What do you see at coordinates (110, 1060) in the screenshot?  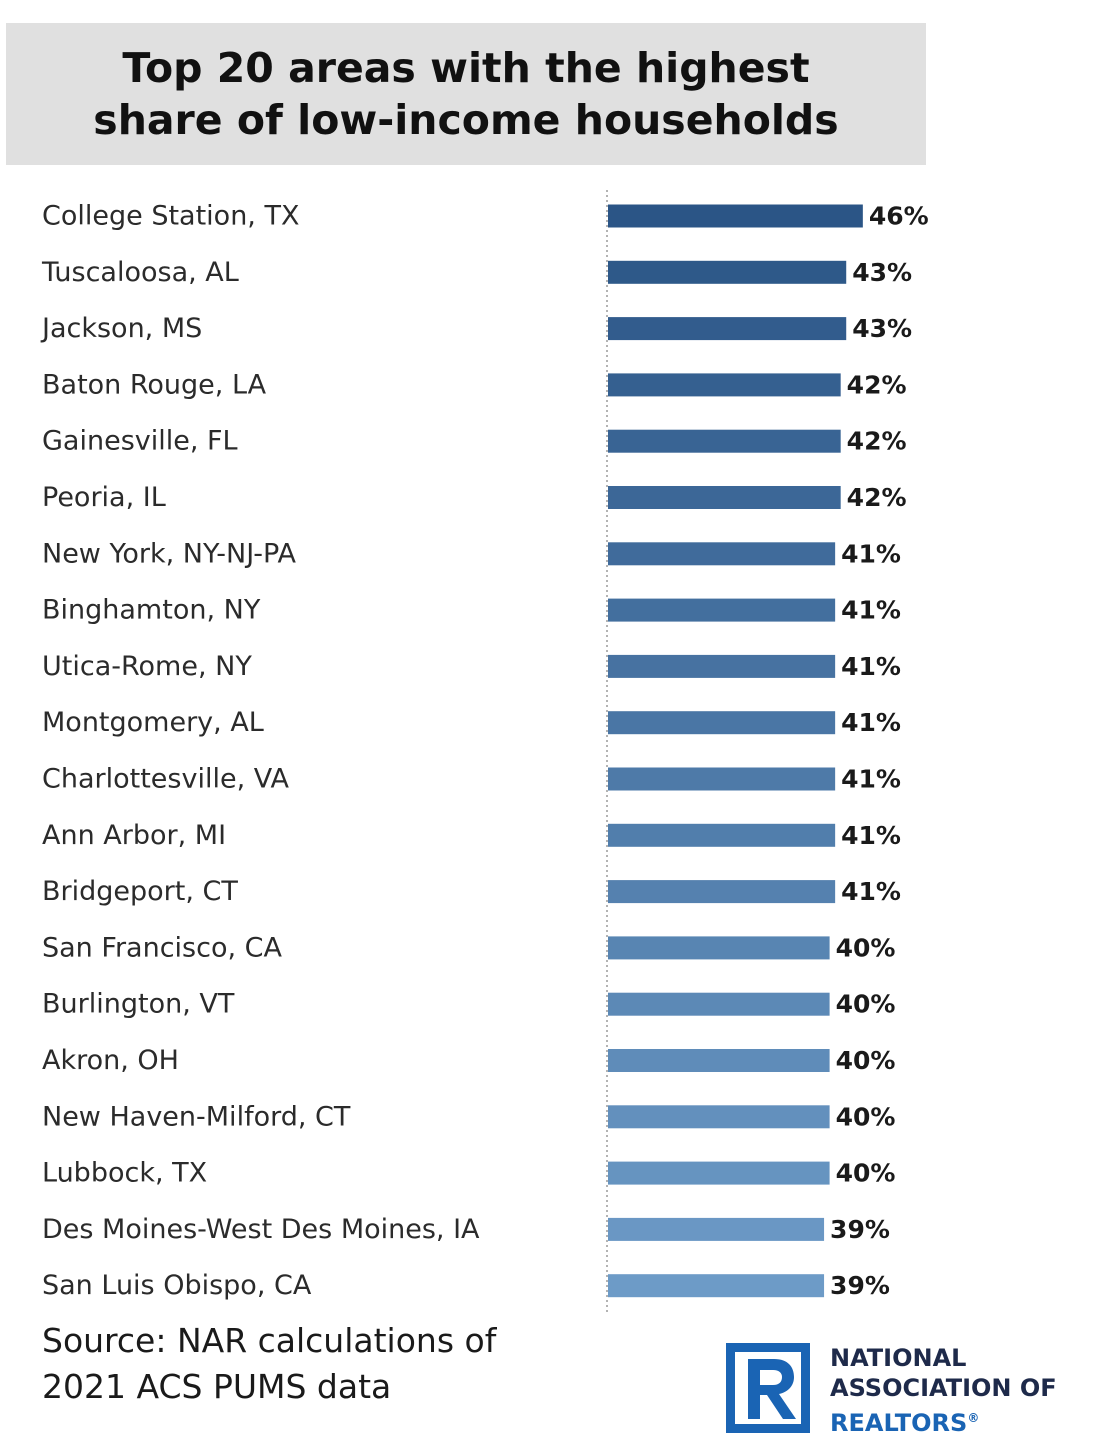 I see `category-label: Akron, OH` at bounding box center [110, 1060].